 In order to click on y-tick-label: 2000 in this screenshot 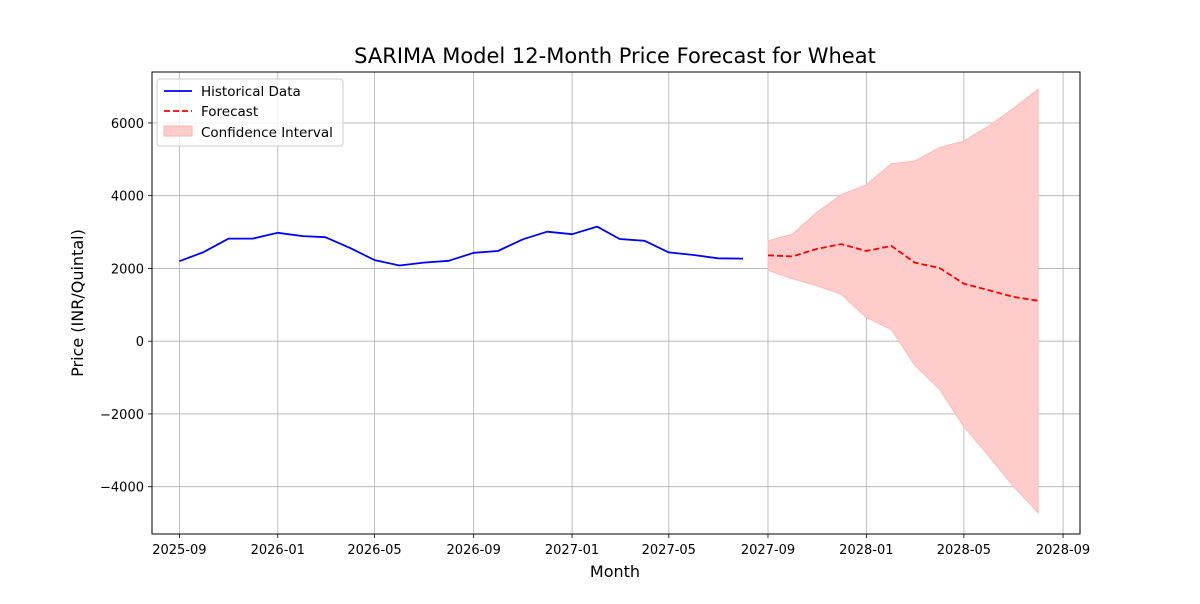, I will do `click(127, 269)`.